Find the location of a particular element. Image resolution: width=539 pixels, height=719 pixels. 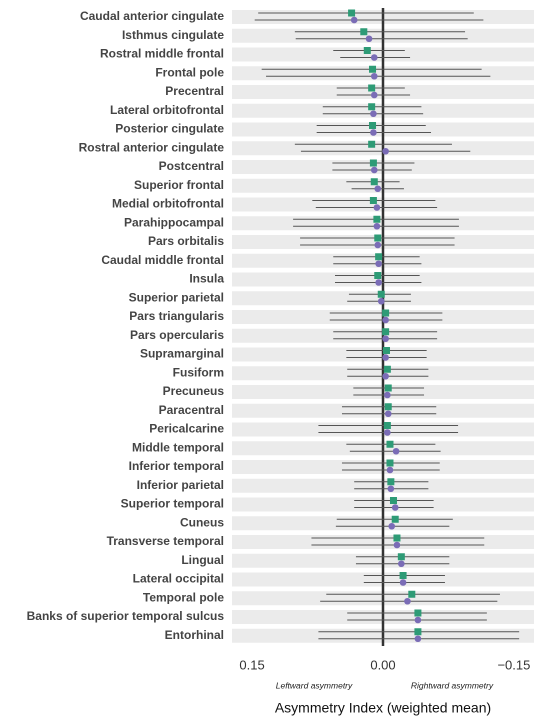

category-label: Caudal middle frontal is located at coordinates (162, 260).